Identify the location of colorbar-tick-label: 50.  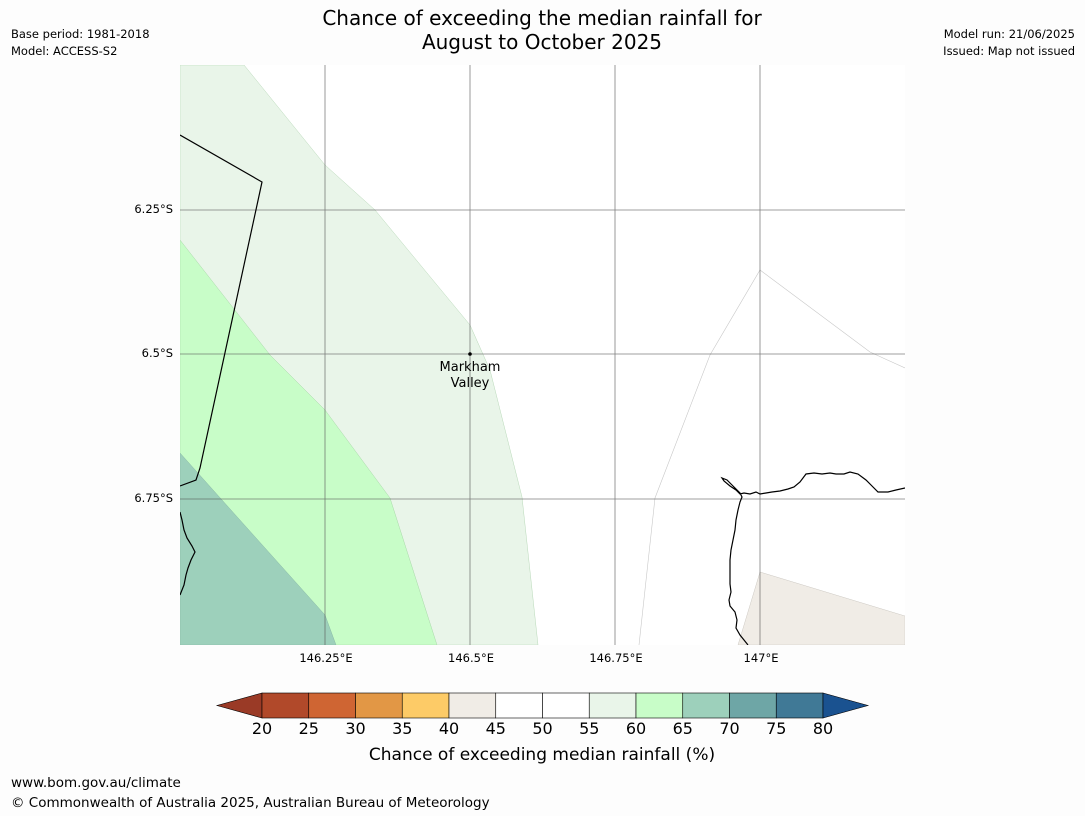
(542, 728).